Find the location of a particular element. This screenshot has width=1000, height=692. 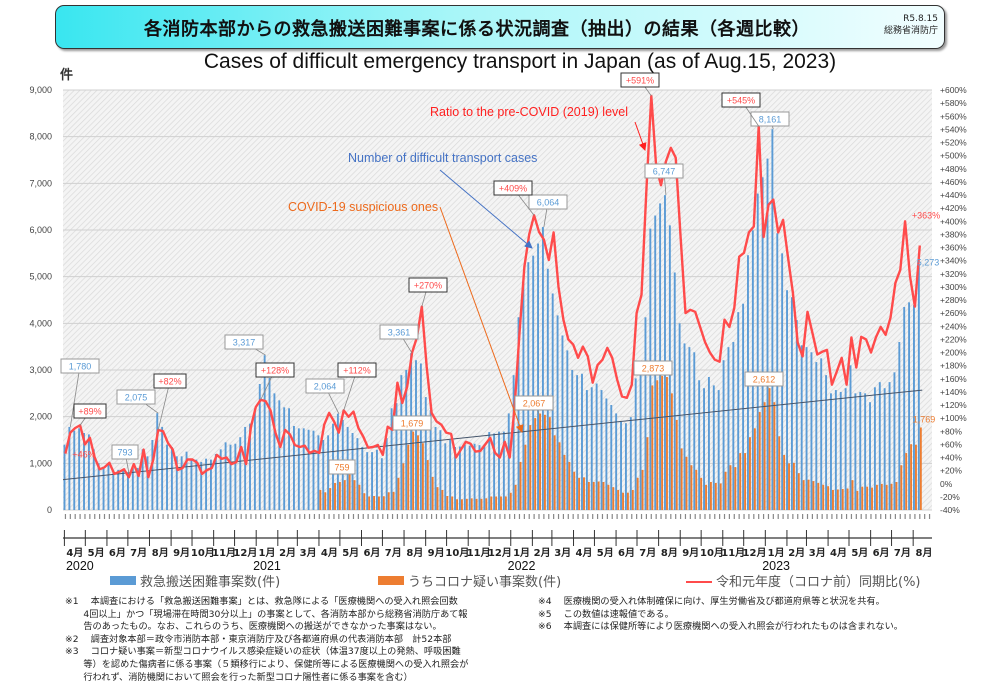

y-tick-left: 3,000 is located at coordinates (40, 370).